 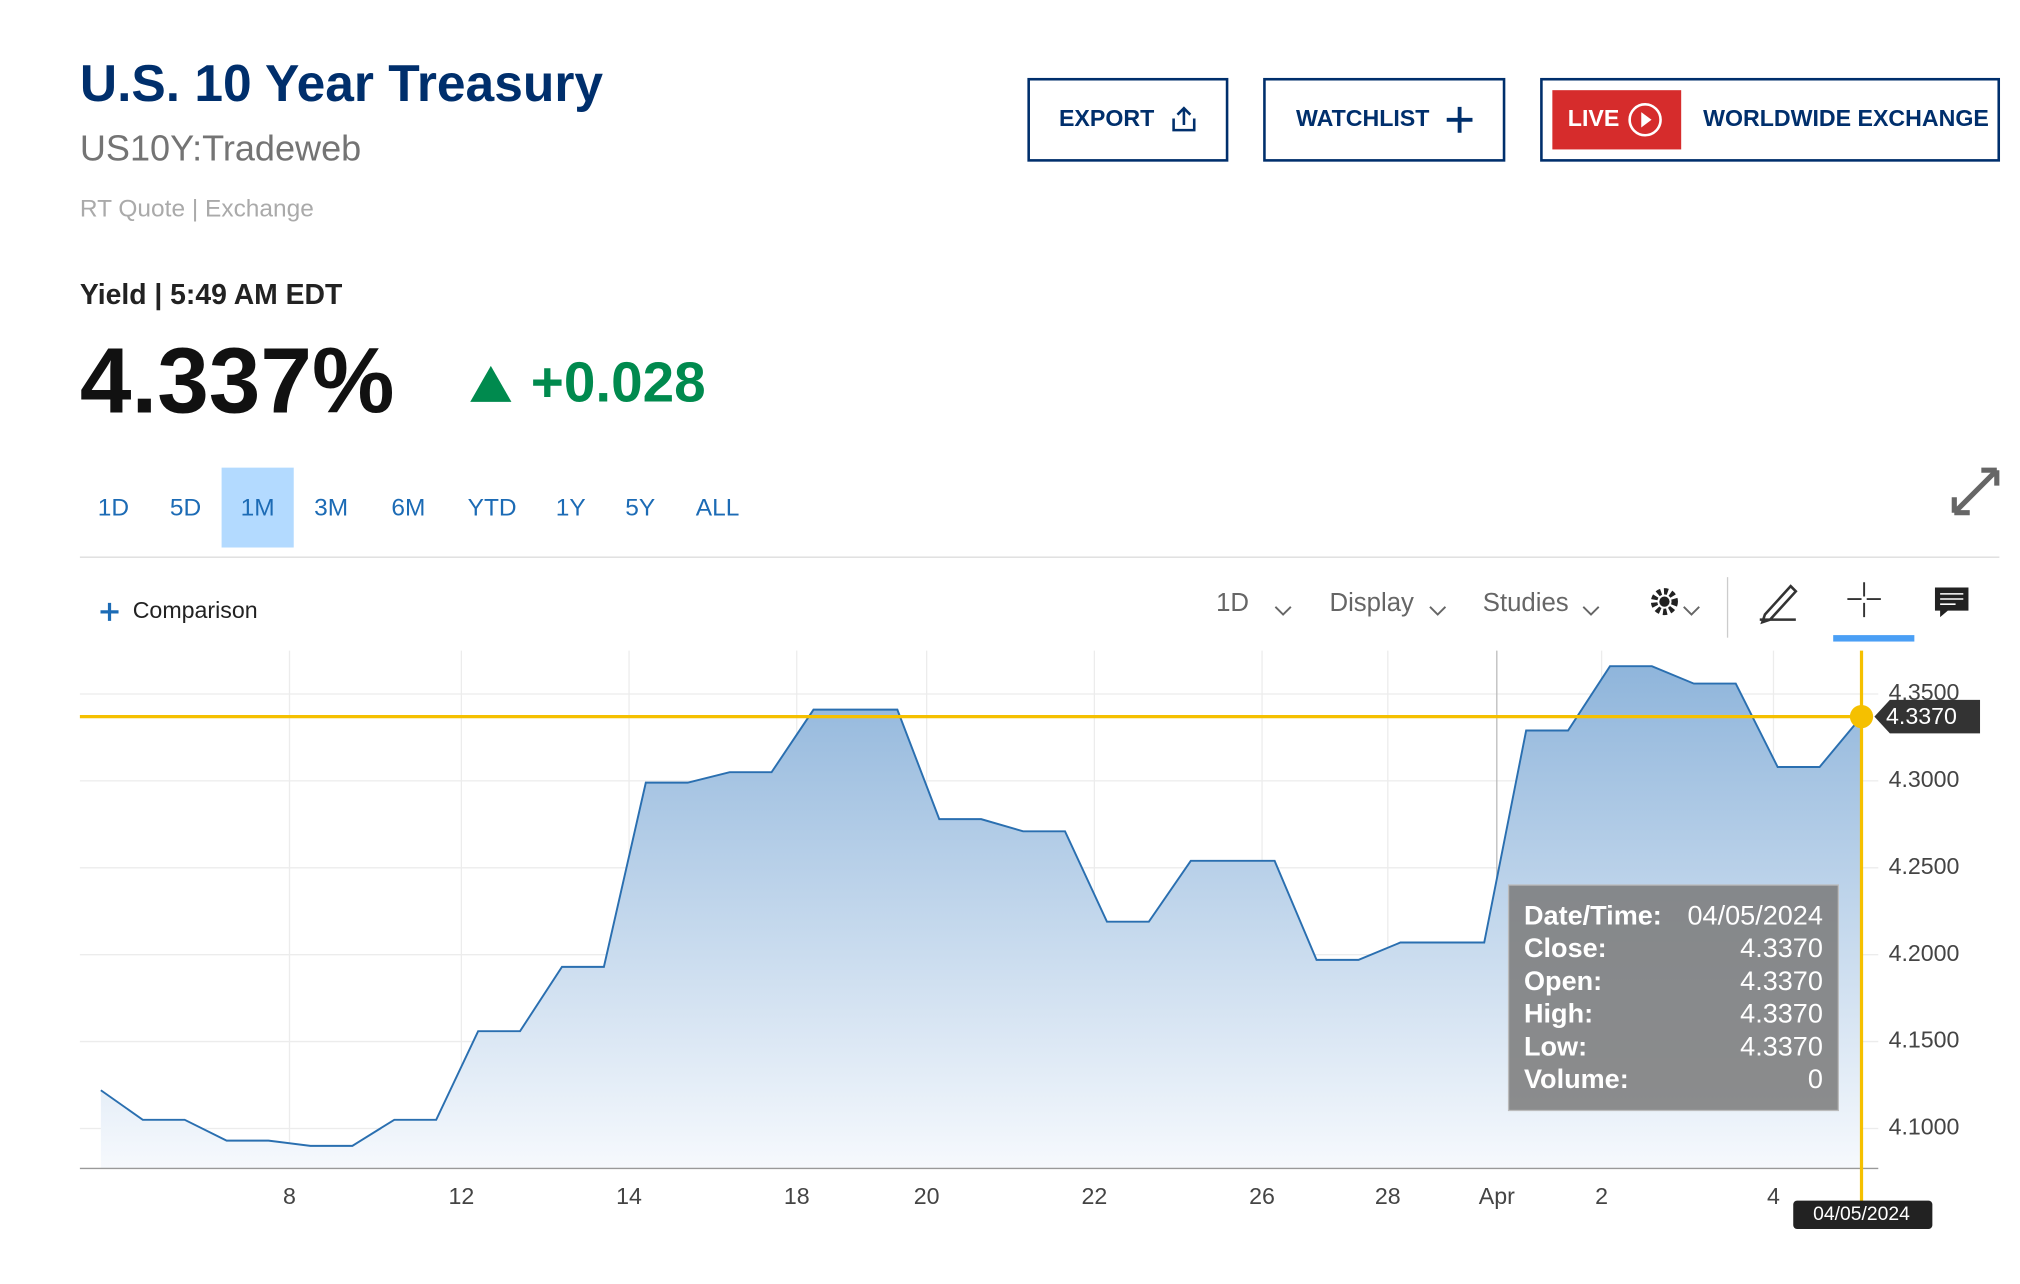 What do you see at coordinates (1846, 118) in the screenshot?
I see `exchange-label: WORLDWIDE EXCHANGE` at bounding box center [1846, 118].